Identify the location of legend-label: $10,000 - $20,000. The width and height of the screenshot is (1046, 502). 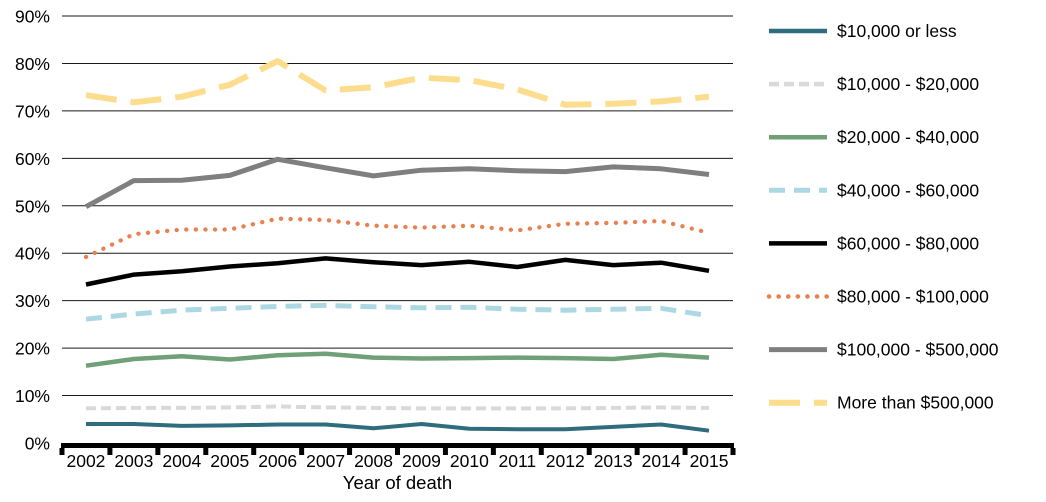
(908, 84).